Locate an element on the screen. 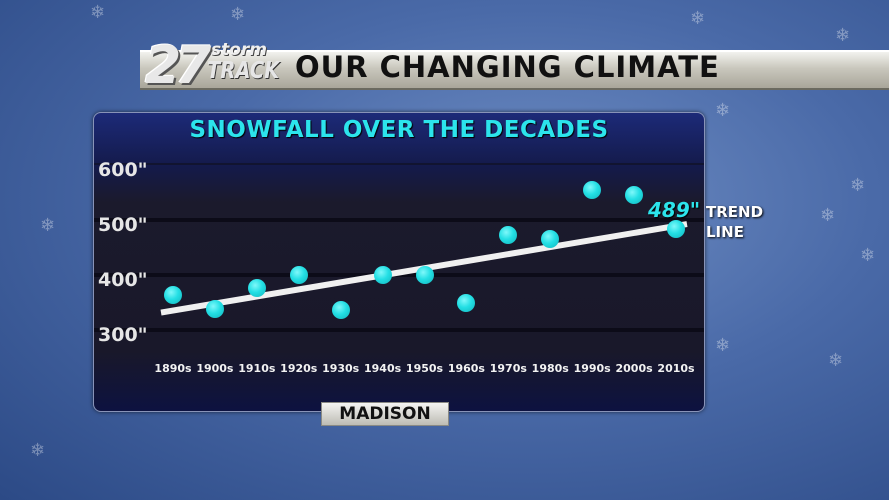 The image size is (889, 500). y-tick-label: 500" is located at coordinates (123, 225).